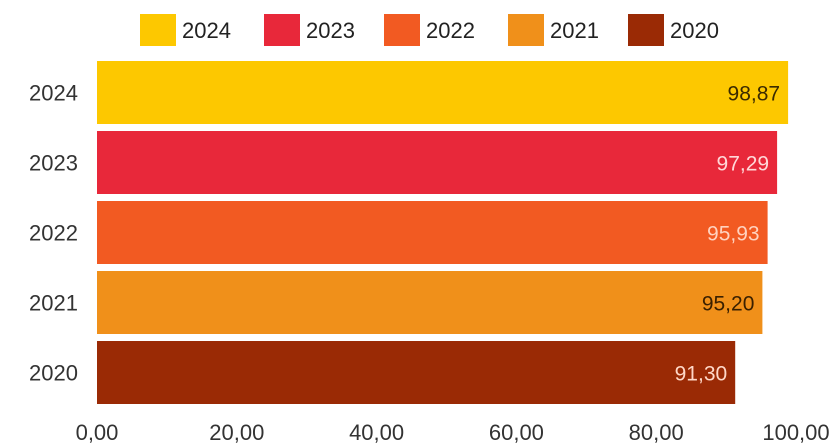 This screenshot has height=443, width=831. What do you see at coordinates (574, 30) in the screenshot?
I see `legend-label: 2021` at bounding box center [574, 30].